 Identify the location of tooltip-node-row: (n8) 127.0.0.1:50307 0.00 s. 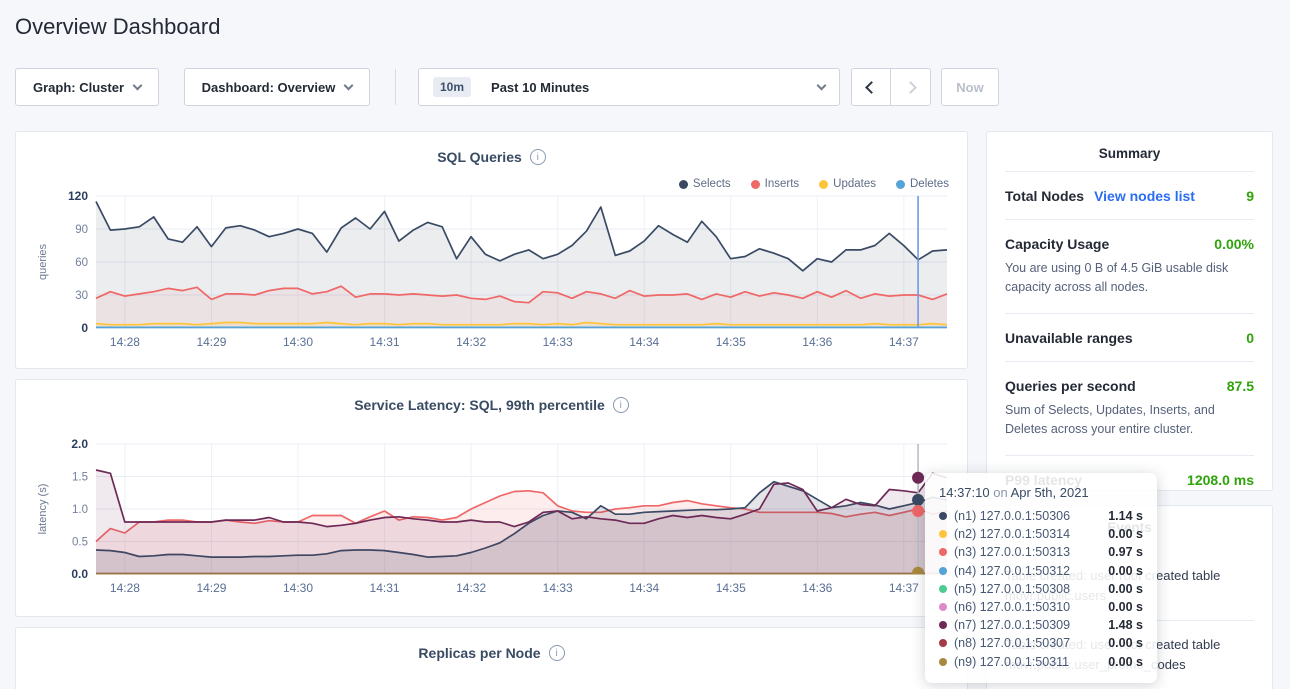
(1041, 643).